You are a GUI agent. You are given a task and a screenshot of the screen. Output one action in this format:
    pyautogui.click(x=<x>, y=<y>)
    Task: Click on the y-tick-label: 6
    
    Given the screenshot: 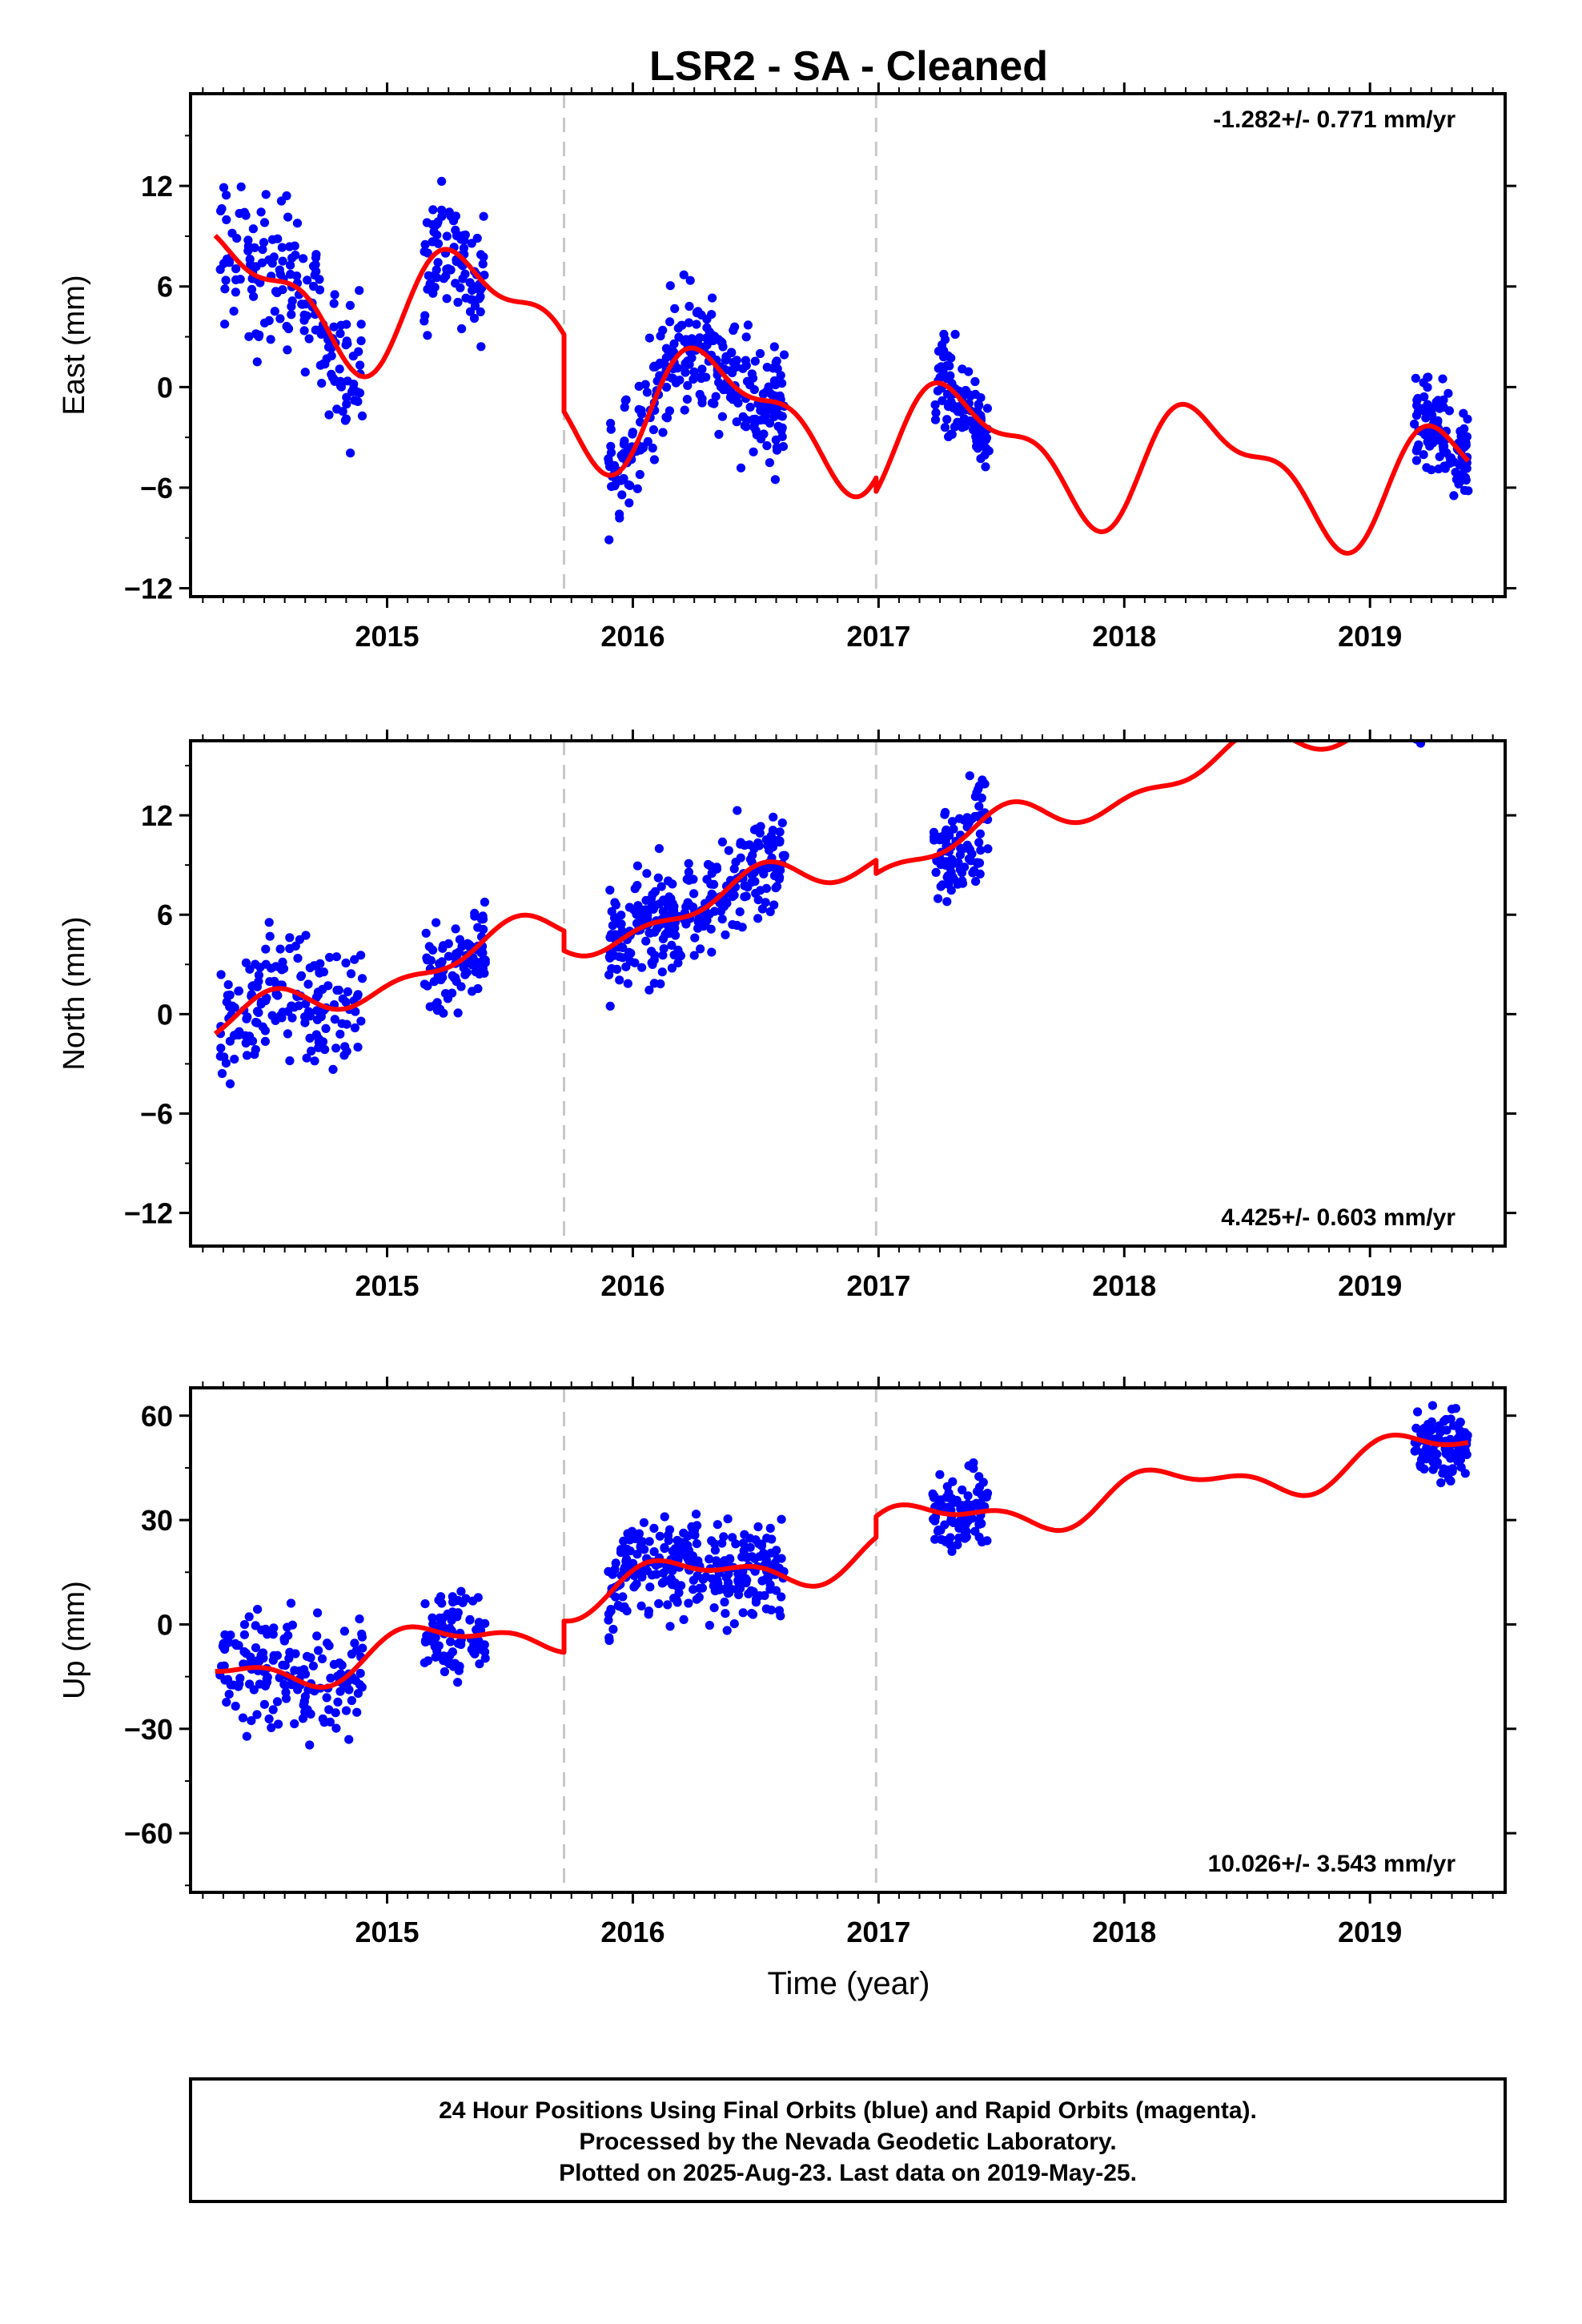 What is the action you would take?
    pyautogui.click(x=165, y=915)
    